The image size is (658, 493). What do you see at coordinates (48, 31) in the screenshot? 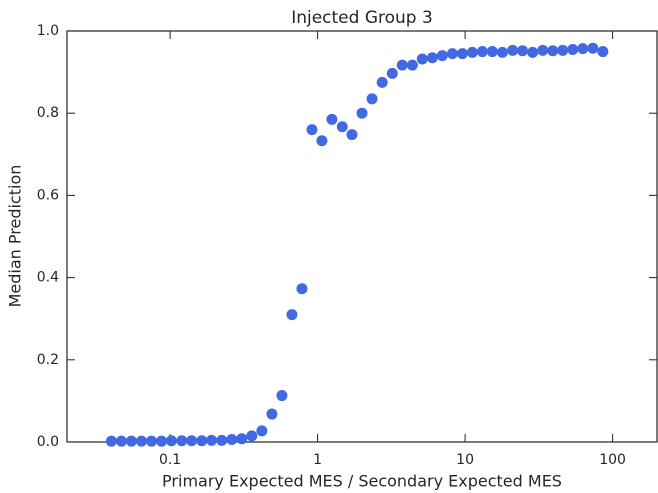
I see `y-tick-label: 1.0` at bounding box center [48, 31].